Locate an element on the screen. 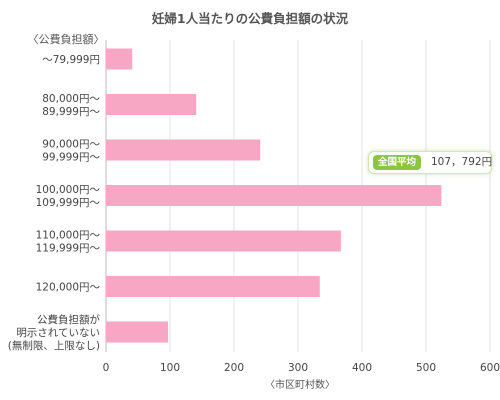 This screenshot has height=400, width=500. x-ticks: 0 100 200 300 400 500 600 is located at coordinates (301, 368).